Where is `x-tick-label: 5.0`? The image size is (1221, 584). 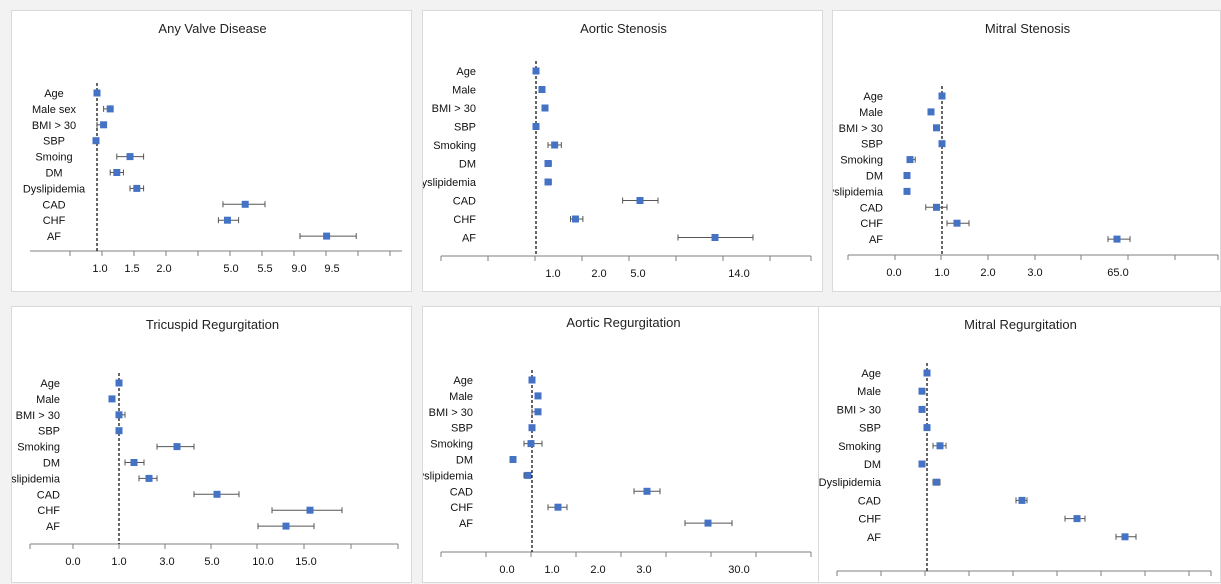 x-tick-label: 5.0 is located at coordinates (637, 274).